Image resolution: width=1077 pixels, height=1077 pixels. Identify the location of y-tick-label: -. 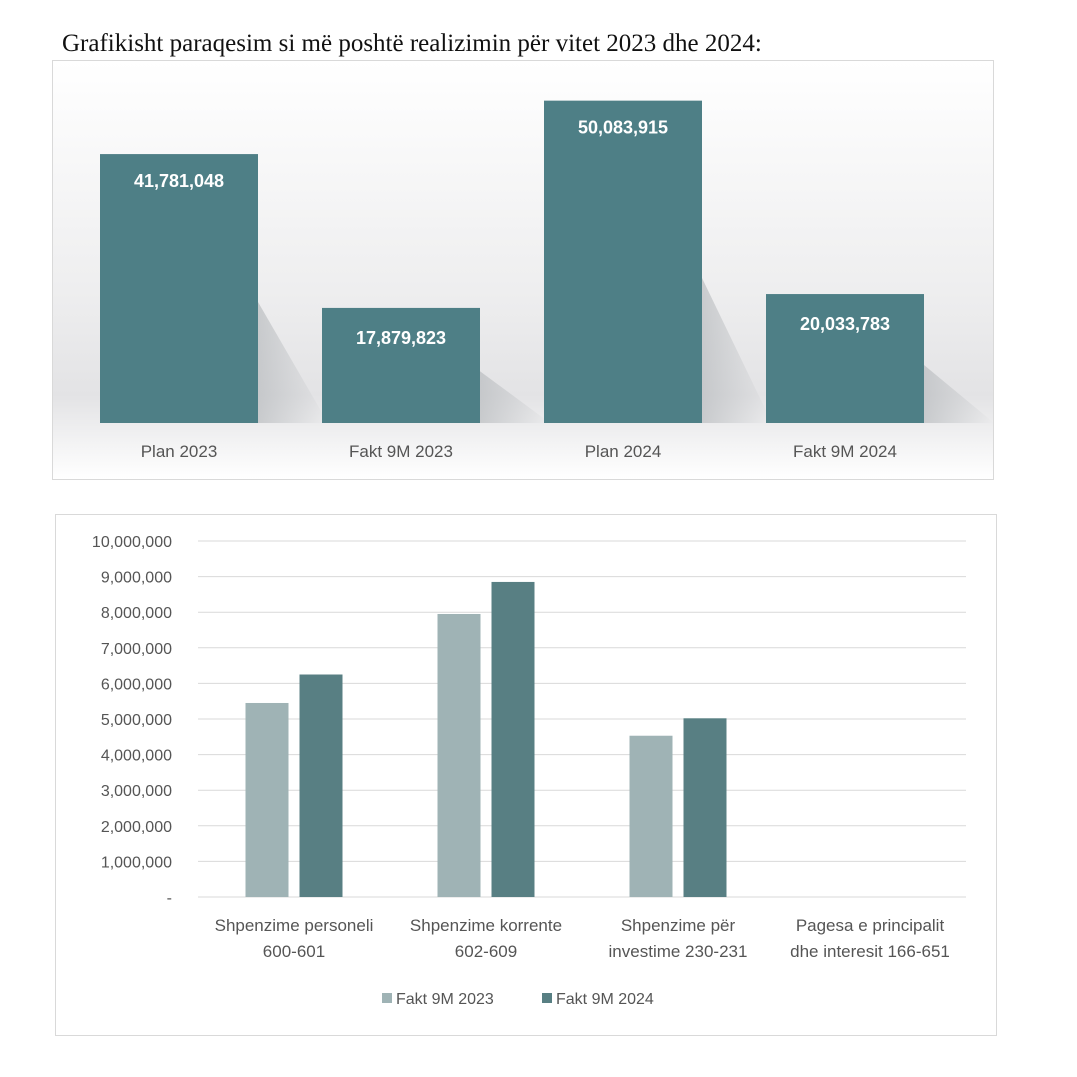
(169, 898).